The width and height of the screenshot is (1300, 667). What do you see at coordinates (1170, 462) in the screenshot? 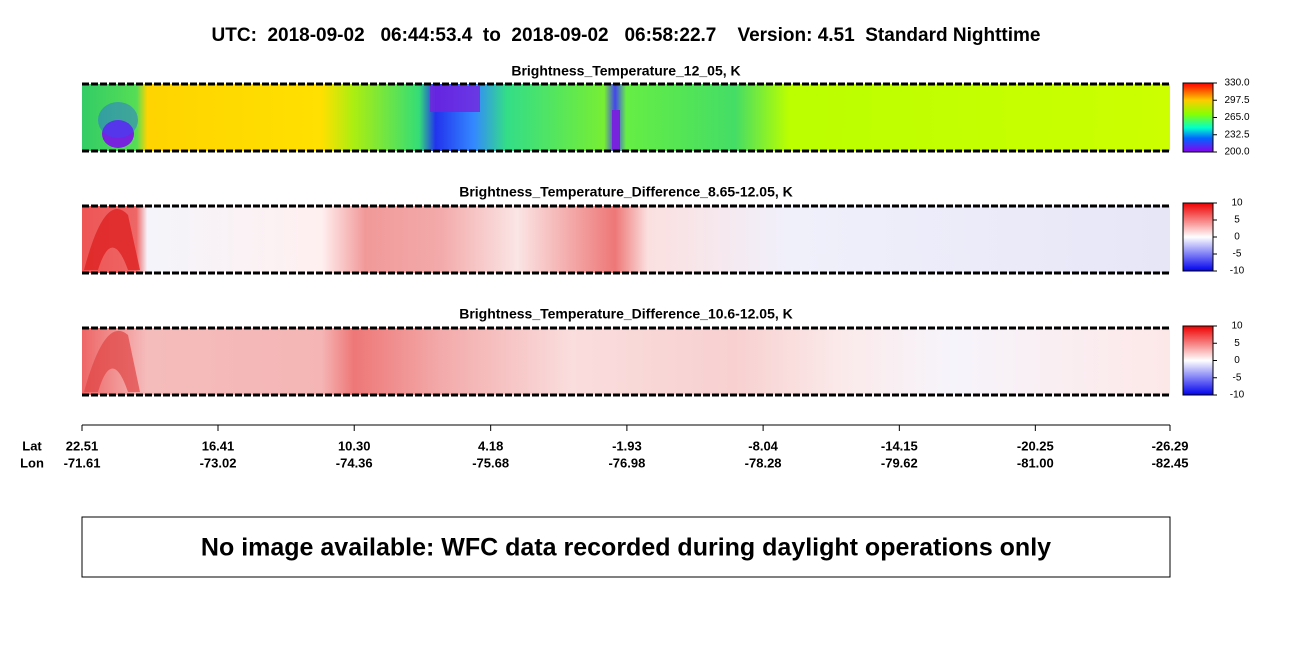
I see `lon-tick-label: -82.45` at bounding box center [1170, 462].